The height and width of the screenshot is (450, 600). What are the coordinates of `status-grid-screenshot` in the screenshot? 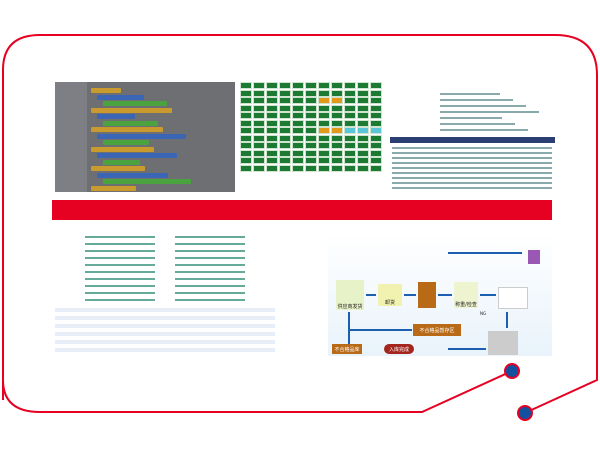 It's located at (312, 136).